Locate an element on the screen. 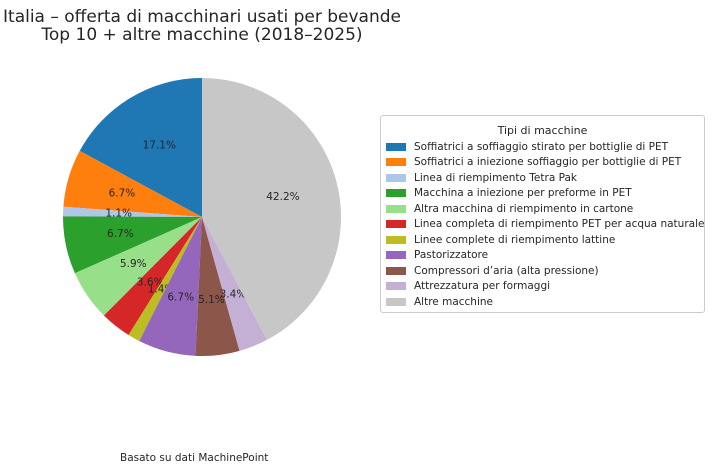  slice-label: 3.6% is located at coordinates (150, 282).